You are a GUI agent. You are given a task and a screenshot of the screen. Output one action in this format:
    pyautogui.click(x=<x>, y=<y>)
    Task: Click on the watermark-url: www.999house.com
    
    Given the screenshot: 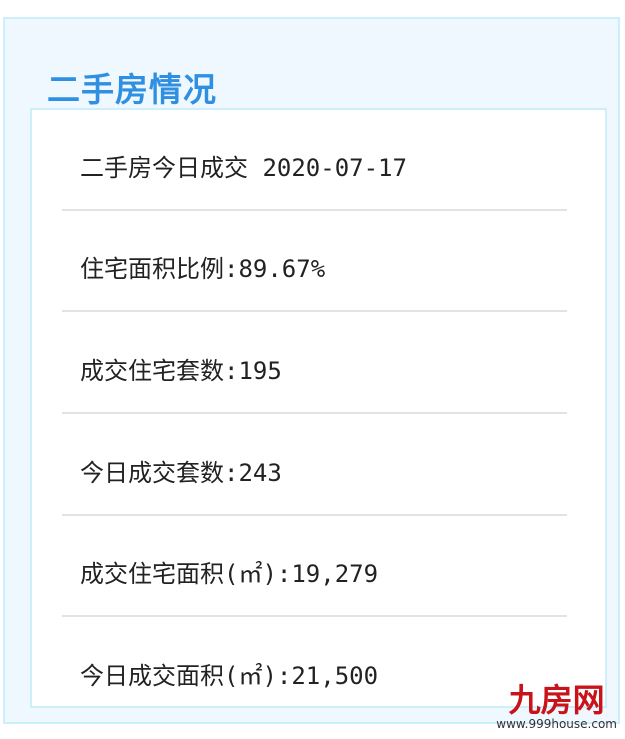 What is the action you would take?
    pyautogui.click(x=556, y=724)
    